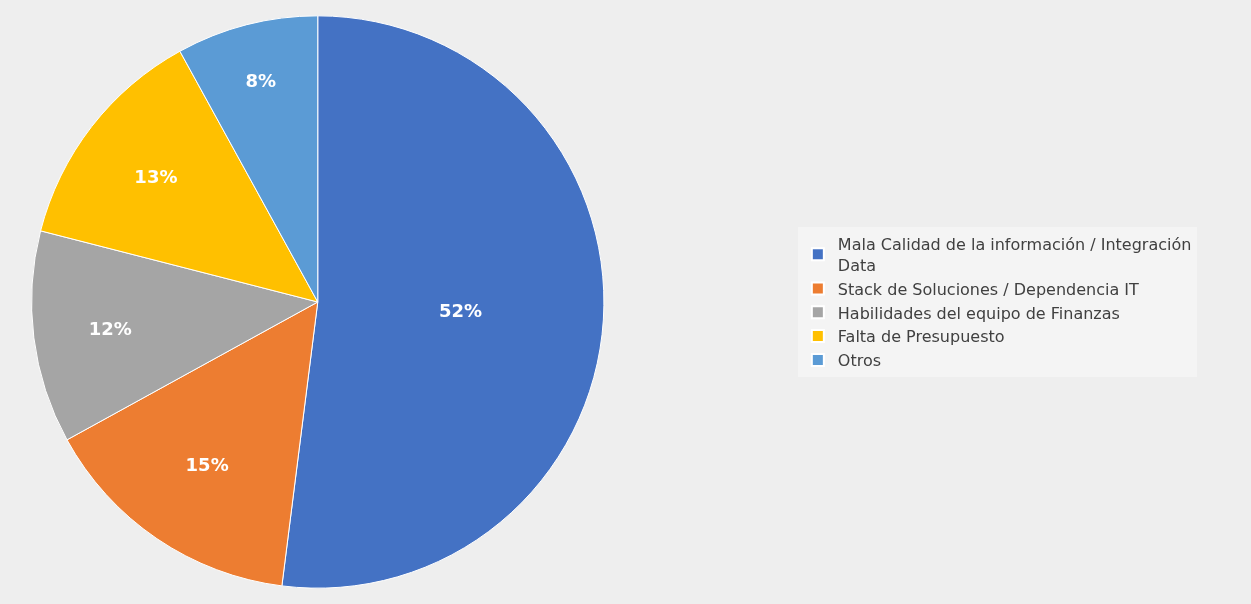 This screenshot has height=604, width=1251. What do you see at coordinates (988, 289) in the screenshot?
I see `legend-label: Stack de Soluciones / Dependencia IT` at bounding box center [988, 289].